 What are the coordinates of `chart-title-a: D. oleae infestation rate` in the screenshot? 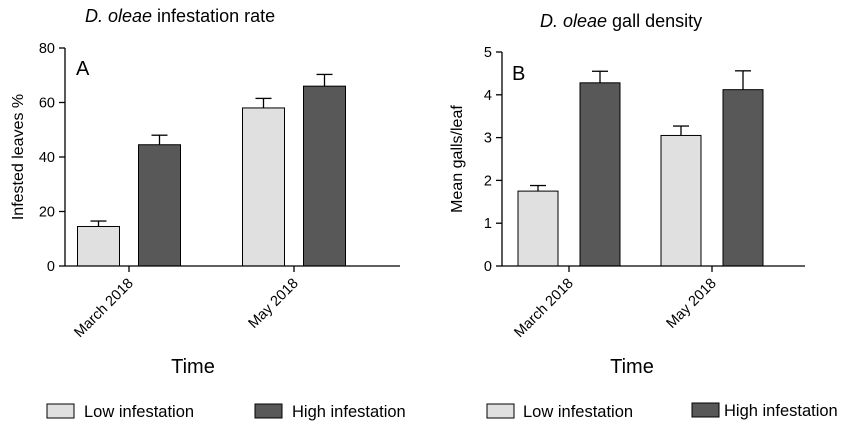 It's located at (180, 16).